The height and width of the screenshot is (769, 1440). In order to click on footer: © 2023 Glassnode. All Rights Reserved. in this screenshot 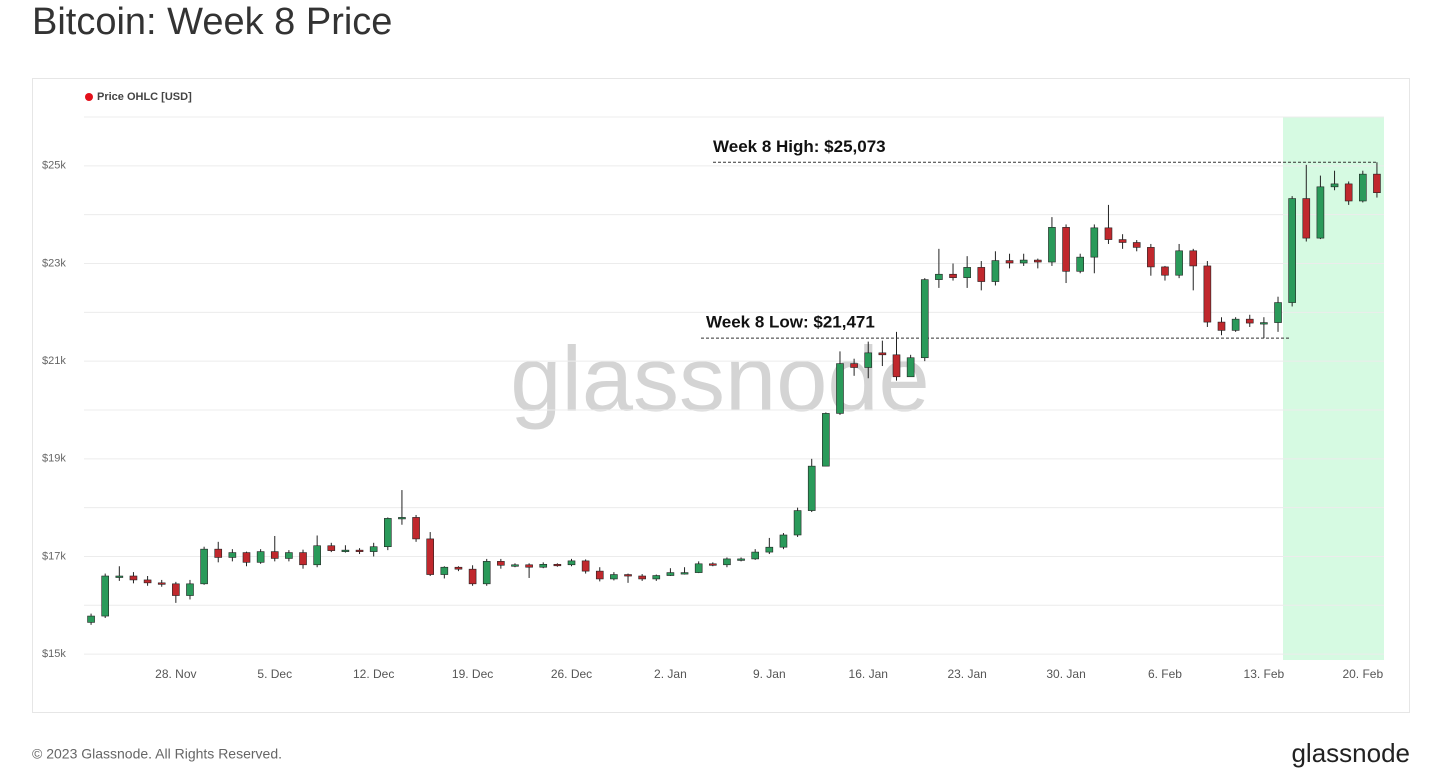, I will do `click(157, 754)`.